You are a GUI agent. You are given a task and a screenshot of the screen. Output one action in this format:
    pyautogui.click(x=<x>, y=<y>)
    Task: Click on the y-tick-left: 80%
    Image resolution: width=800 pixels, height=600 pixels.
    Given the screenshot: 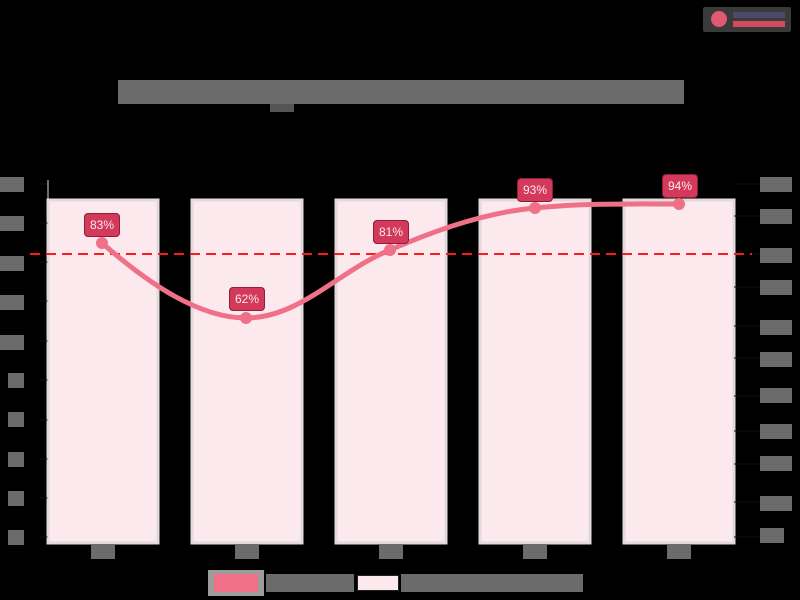 What is the action you would take?
    pyautogui.click(x=12, y=223)
    